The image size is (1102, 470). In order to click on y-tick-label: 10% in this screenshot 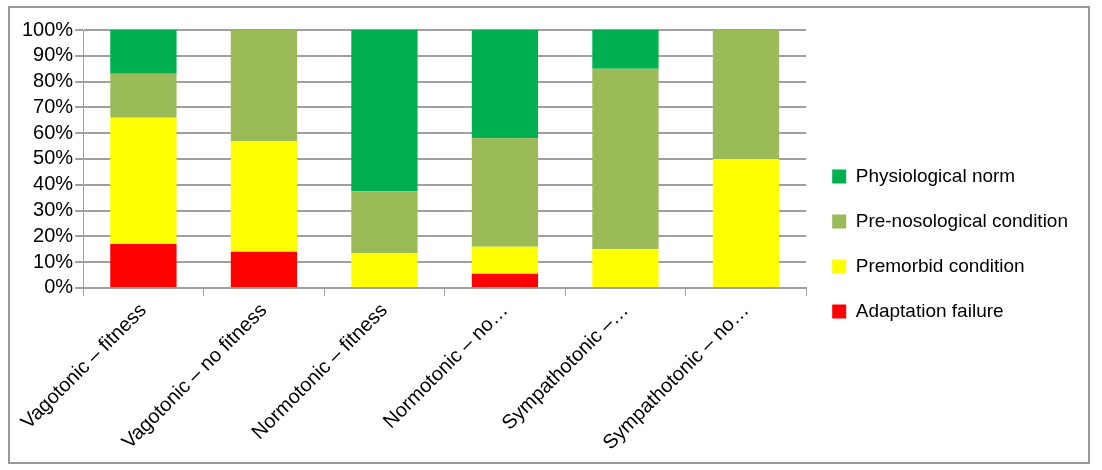, I will do `click(53, 260)`.